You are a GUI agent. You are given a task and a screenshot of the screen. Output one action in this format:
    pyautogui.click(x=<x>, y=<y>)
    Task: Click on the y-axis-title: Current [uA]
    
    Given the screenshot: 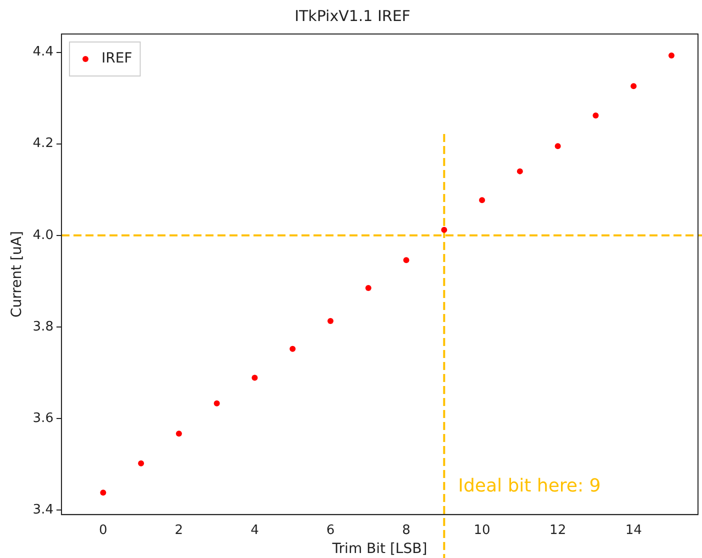 What is the action you would take?
    pyautogui.click(x=17, y=274)
    